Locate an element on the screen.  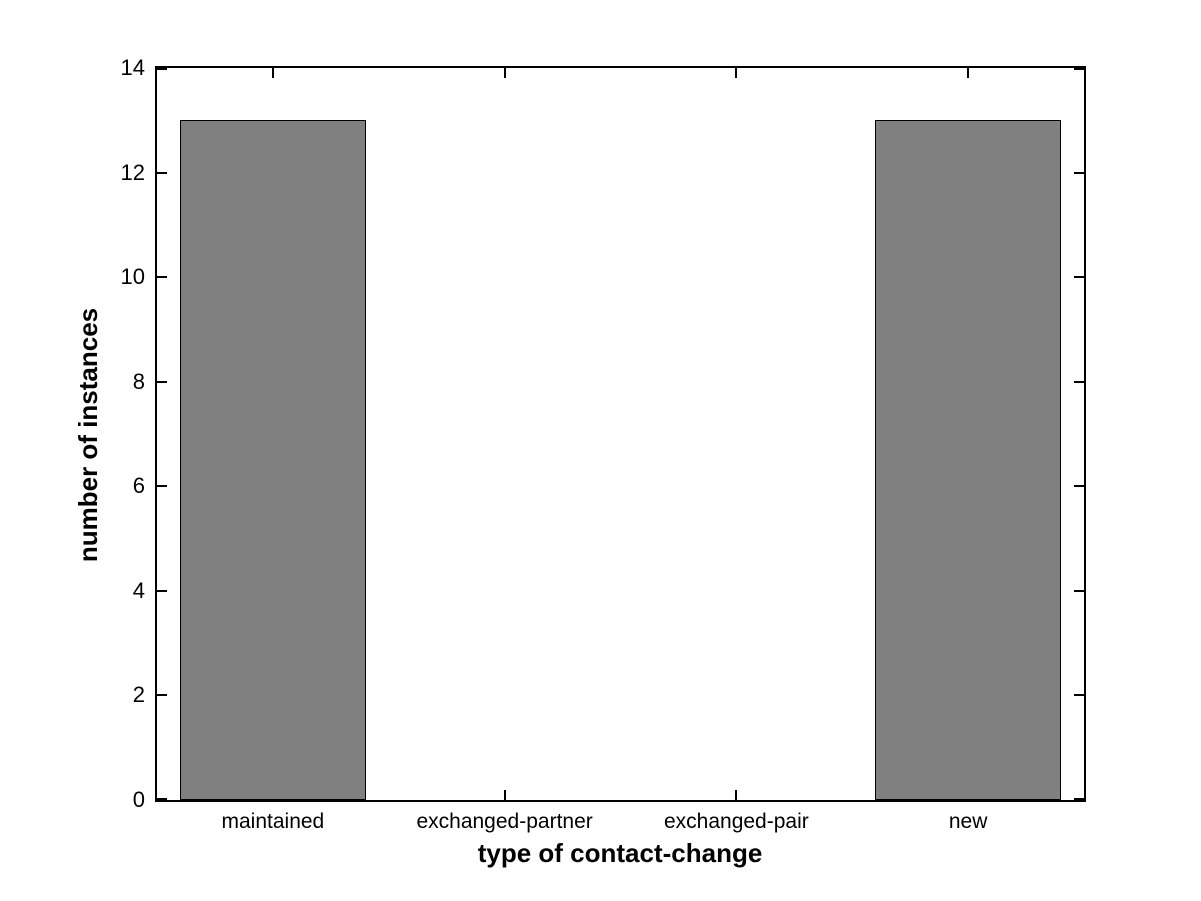
y-tick-label: 4 is located at coordinates (138, 590).